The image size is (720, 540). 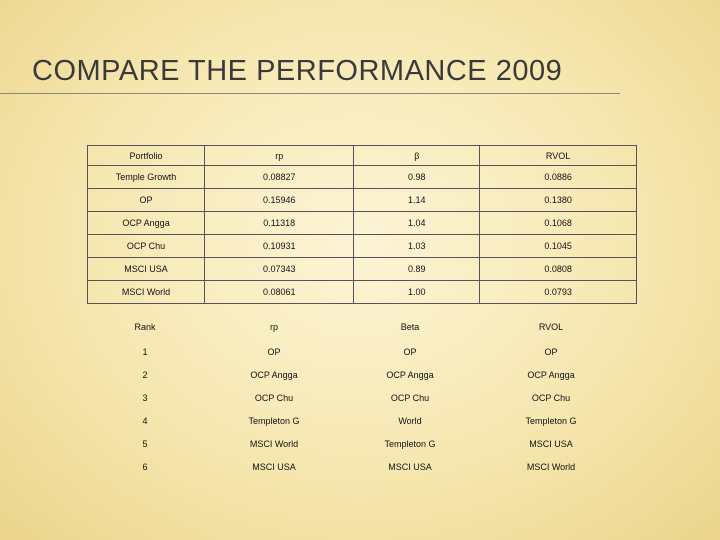 What do you see at coordinates (551, 351) in the screenshot?
I see `rvol-rank-cell: OP` at bounding box center [551, 351].